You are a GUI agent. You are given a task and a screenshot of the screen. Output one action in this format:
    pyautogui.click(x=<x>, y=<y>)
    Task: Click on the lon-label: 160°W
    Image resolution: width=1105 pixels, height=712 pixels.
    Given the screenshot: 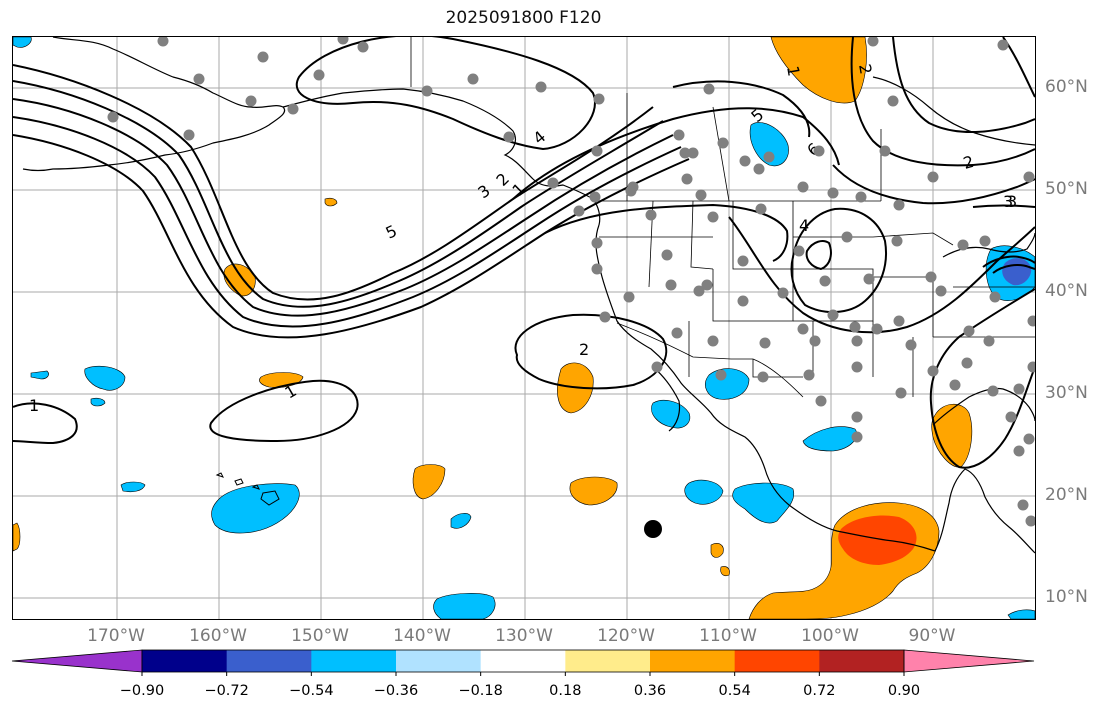 What is the action you would take?
    pyautogui.click(x=218, y=636)
    